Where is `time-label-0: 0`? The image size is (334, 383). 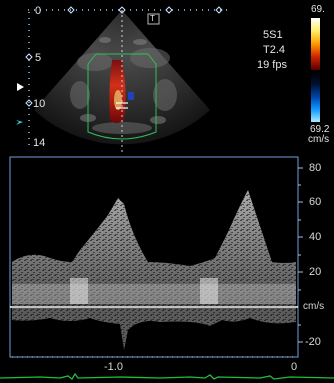
time-label-0: 0 is located at coordinates (294, 367).